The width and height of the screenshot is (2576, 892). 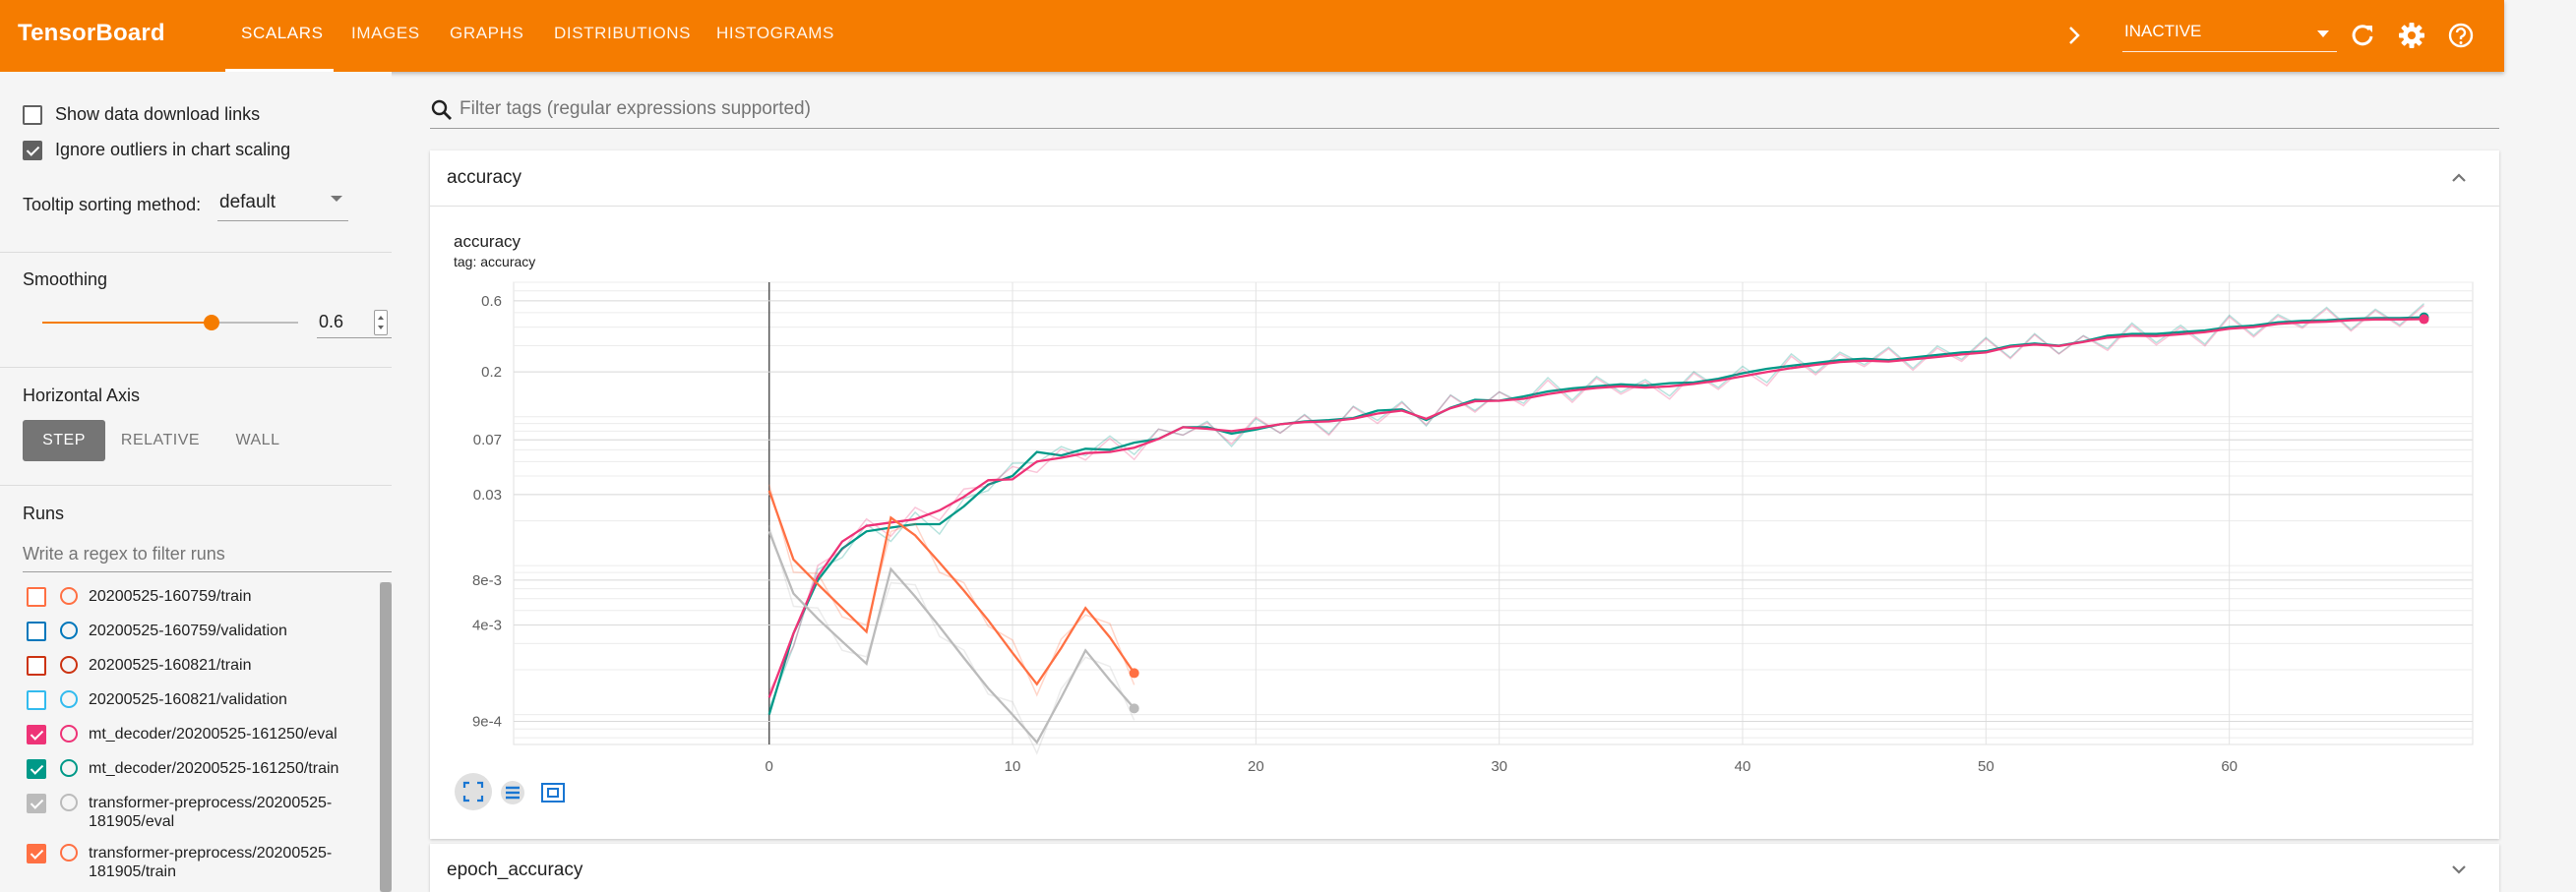 What do you see at coordinates (124, 554) in the screenshot?
I see `runs-filter-placeholder: Write a regex to filter runs` at bounding box center [124, 554].